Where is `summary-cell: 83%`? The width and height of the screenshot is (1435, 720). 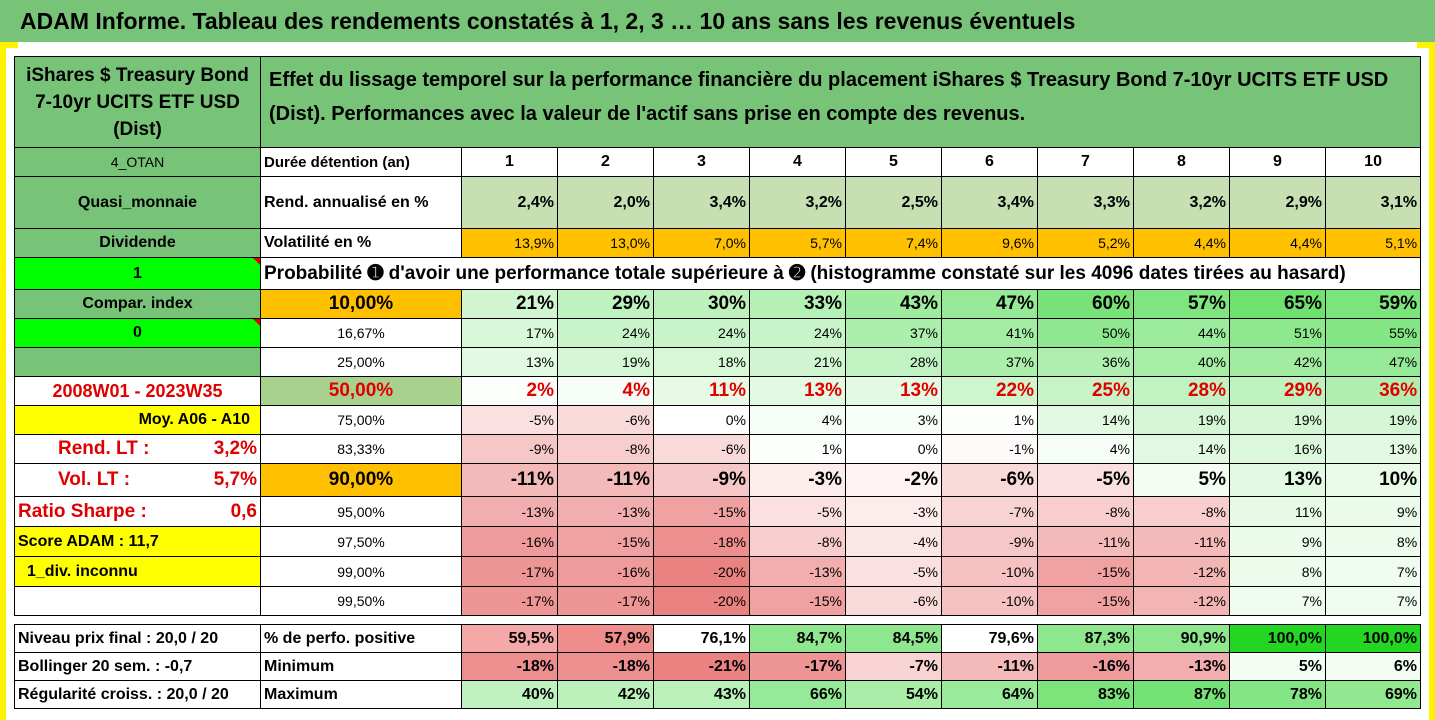
summary-cell: 83% is located at coordinates (1085, 694).